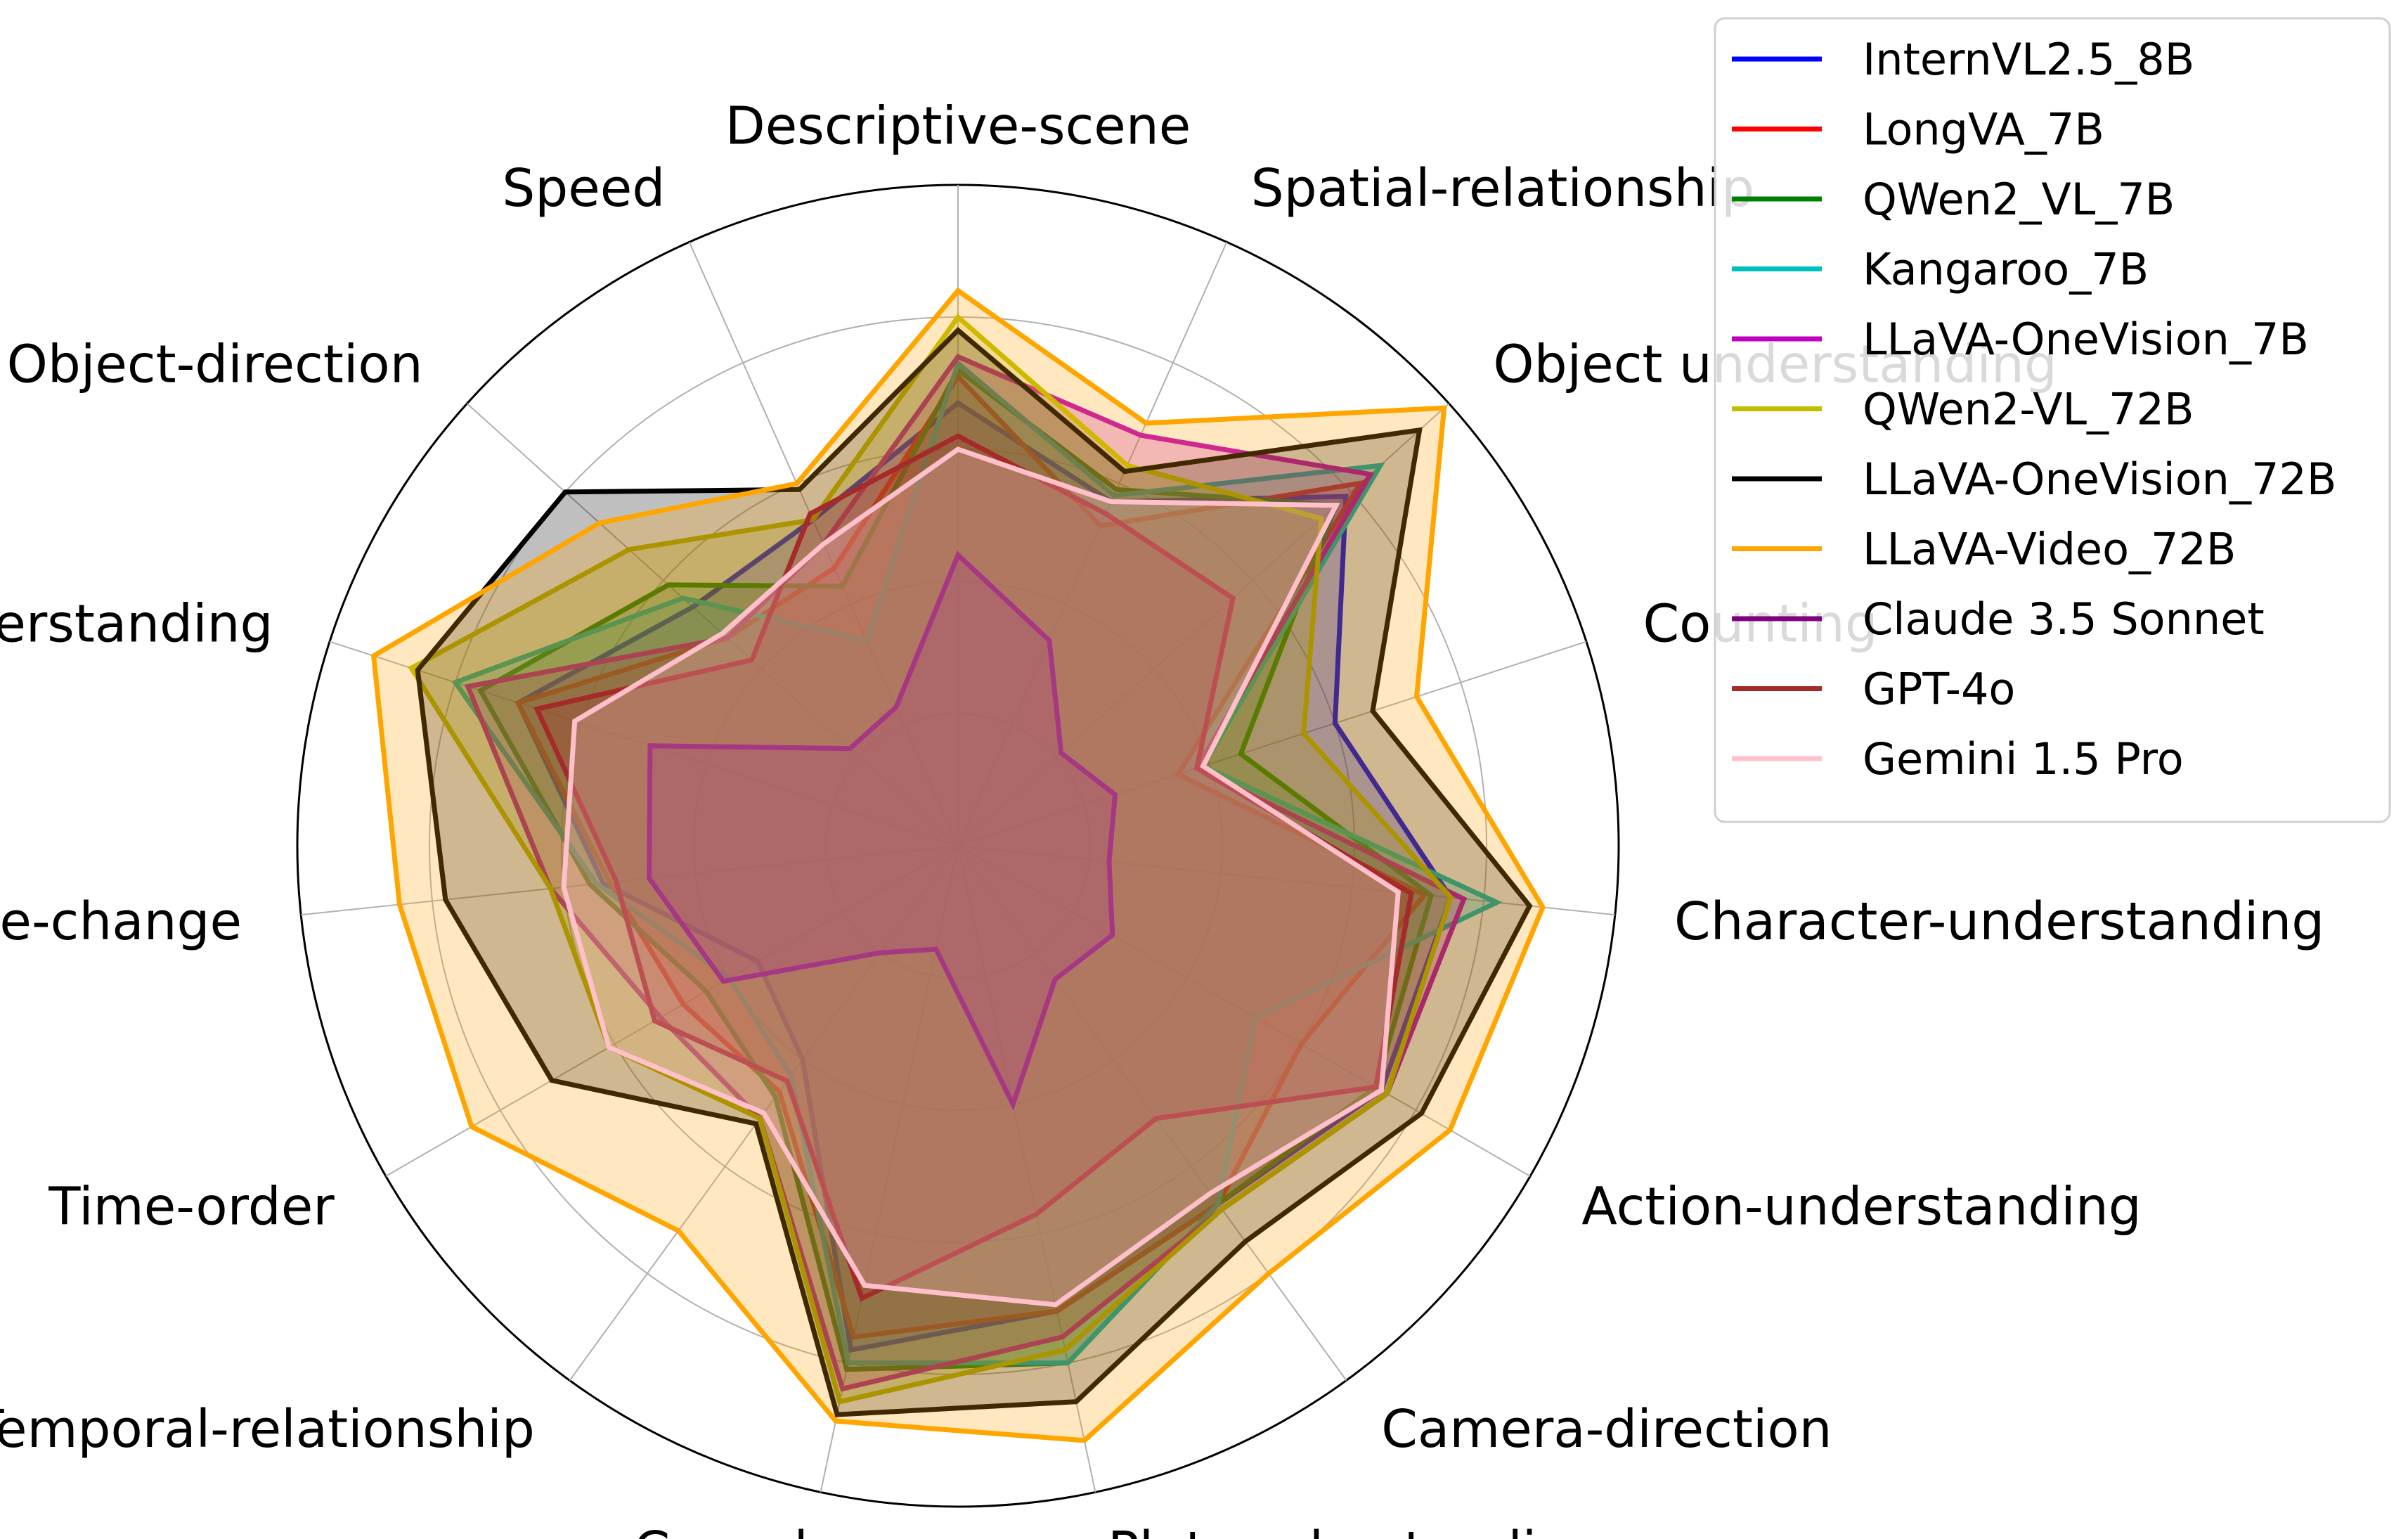  What do you see at coordinates (721, 1530) in the screenshot?
I see `axis-label-causal: Causal` at bounding box center [721, 1530].